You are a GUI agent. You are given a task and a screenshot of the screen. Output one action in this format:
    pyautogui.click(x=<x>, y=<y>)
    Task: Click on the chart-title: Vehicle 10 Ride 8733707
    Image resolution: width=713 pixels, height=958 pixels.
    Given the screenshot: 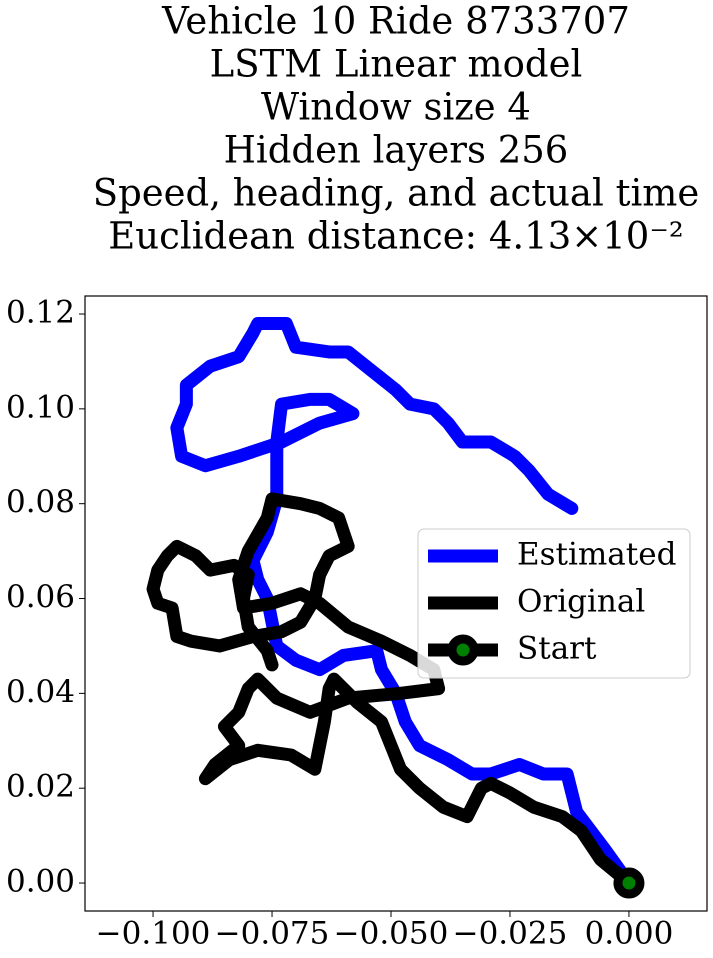 What is the action you would take?
    pyautogui.click(x=395, y=21)
    